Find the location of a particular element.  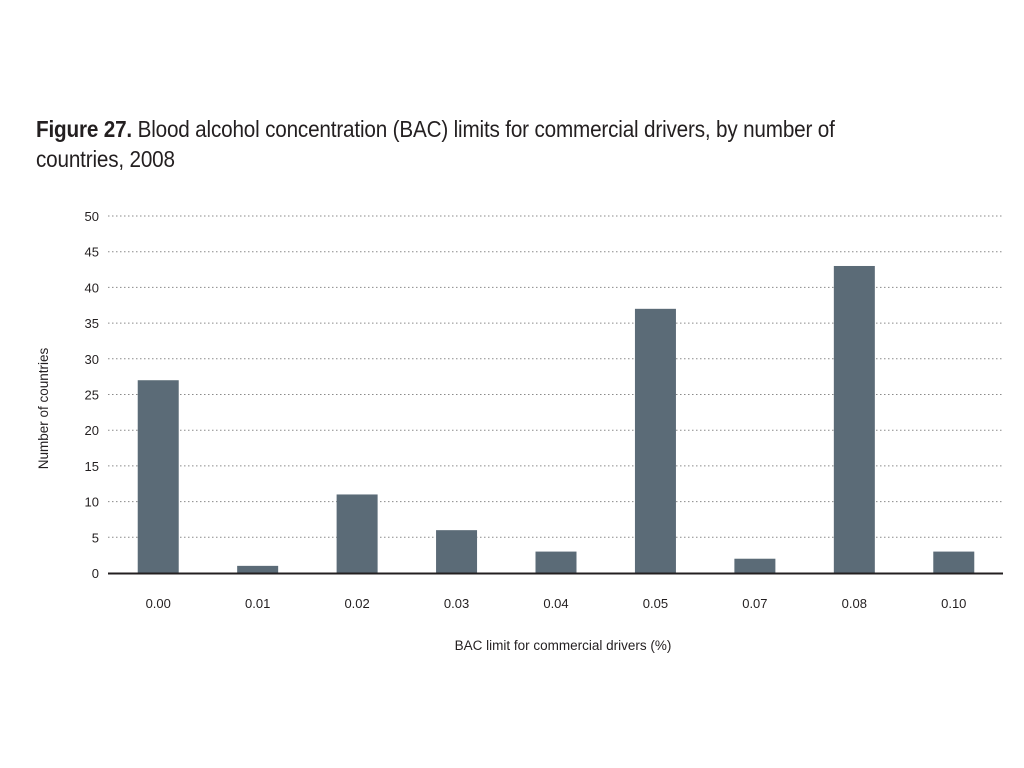

y-tick-label: 15 is located at coordinates (92, 466).